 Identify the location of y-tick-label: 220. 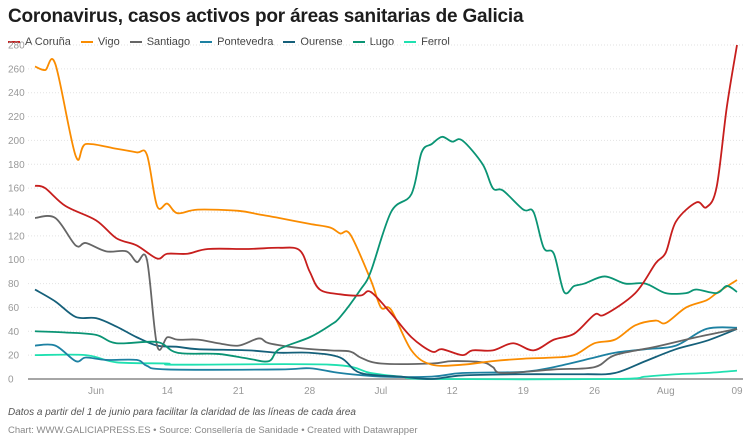
(16, 117).